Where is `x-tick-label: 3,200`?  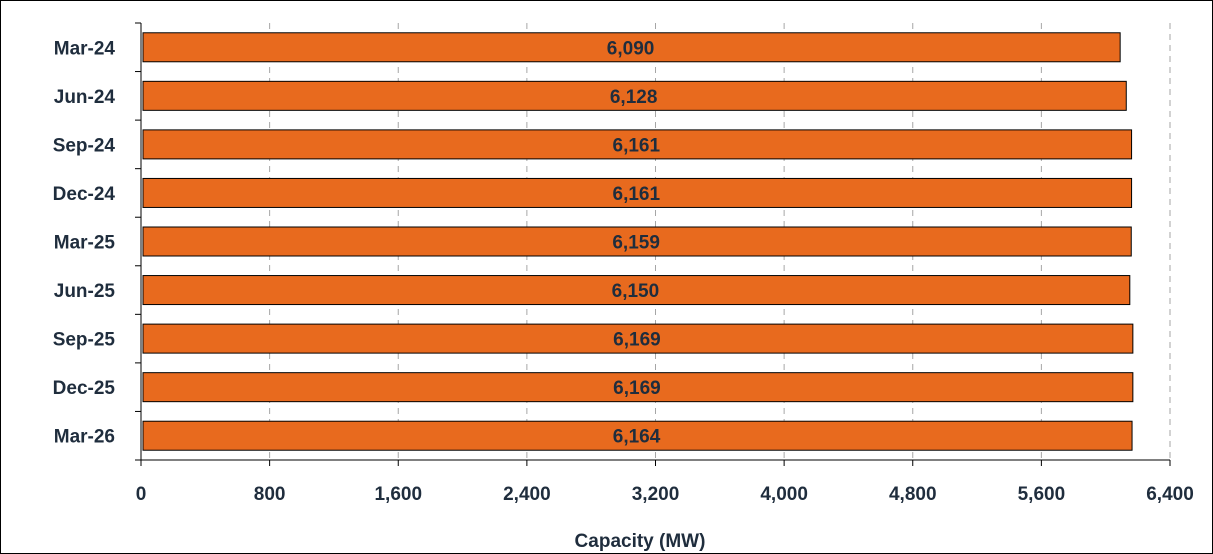
x-tick-label: 3,200 is located at coordinates (656, 494).